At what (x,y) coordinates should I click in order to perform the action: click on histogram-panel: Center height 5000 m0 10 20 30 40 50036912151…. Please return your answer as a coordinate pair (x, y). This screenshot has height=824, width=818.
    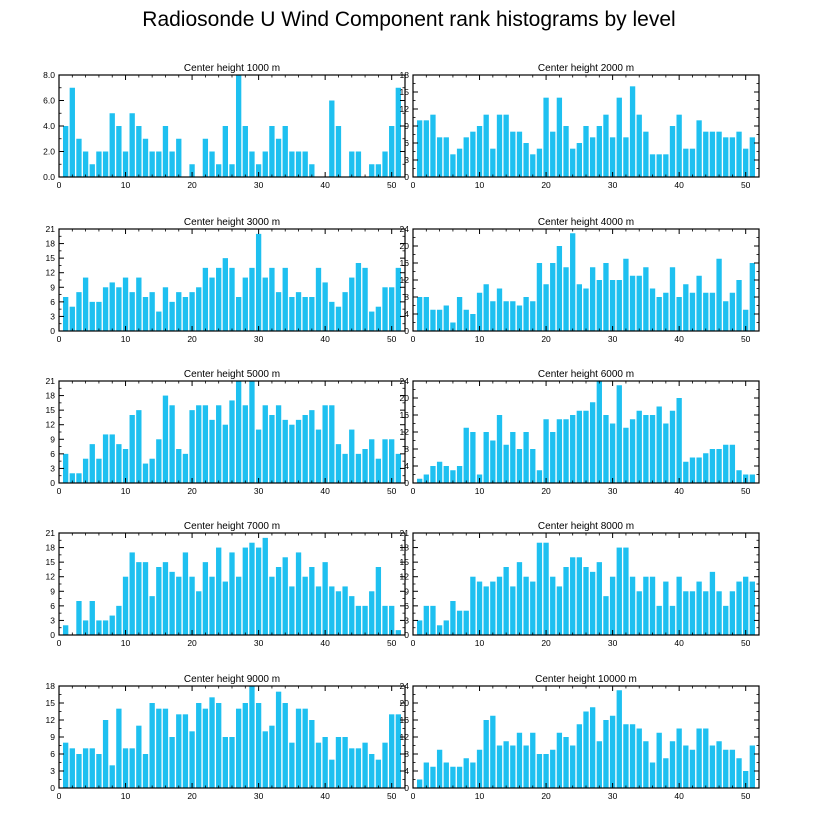
    Looking at the image, I should click on (226, 432).